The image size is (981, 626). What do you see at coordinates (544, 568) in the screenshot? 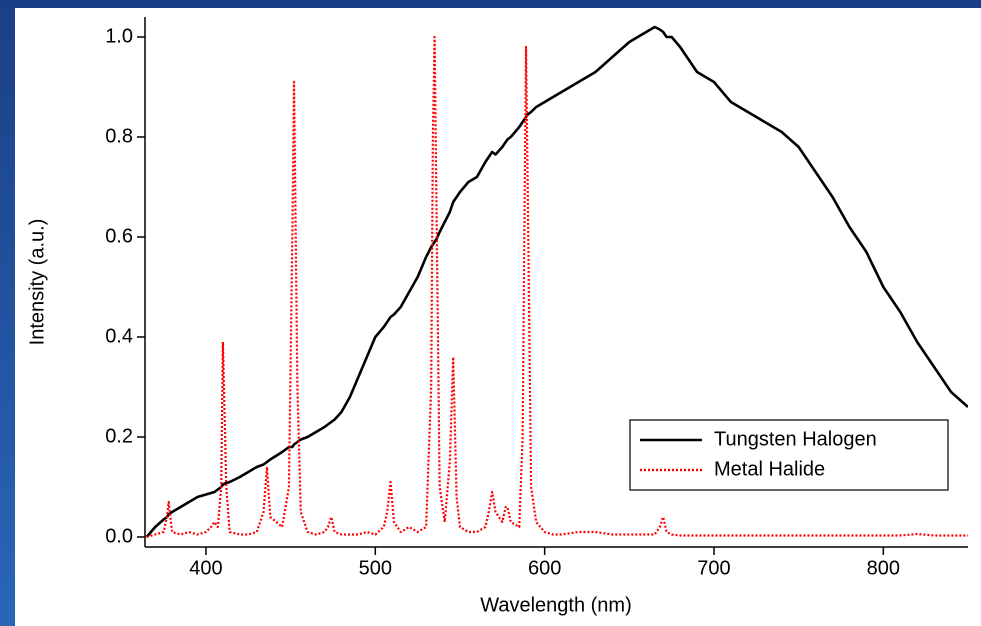
I see `x-tick-label: 600` at bounding box center [544, 568].